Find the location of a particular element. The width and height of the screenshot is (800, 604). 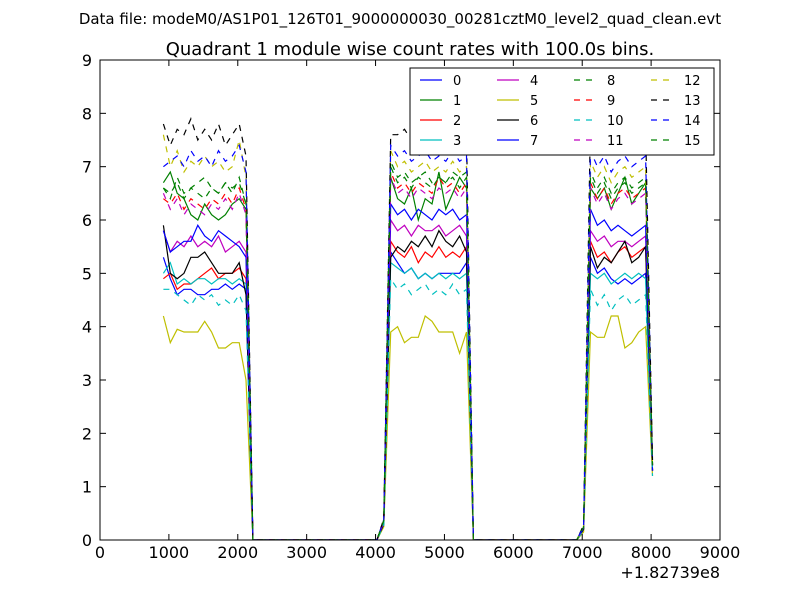

legend-label-11: 11 is located at coordinates (615, 141).